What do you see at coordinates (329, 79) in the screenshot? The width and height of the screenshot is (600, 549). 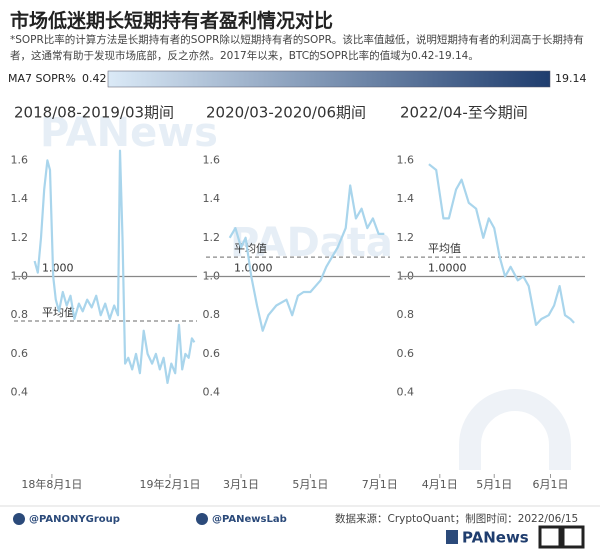 I see `colorbar` at bounding box center [329, 79].